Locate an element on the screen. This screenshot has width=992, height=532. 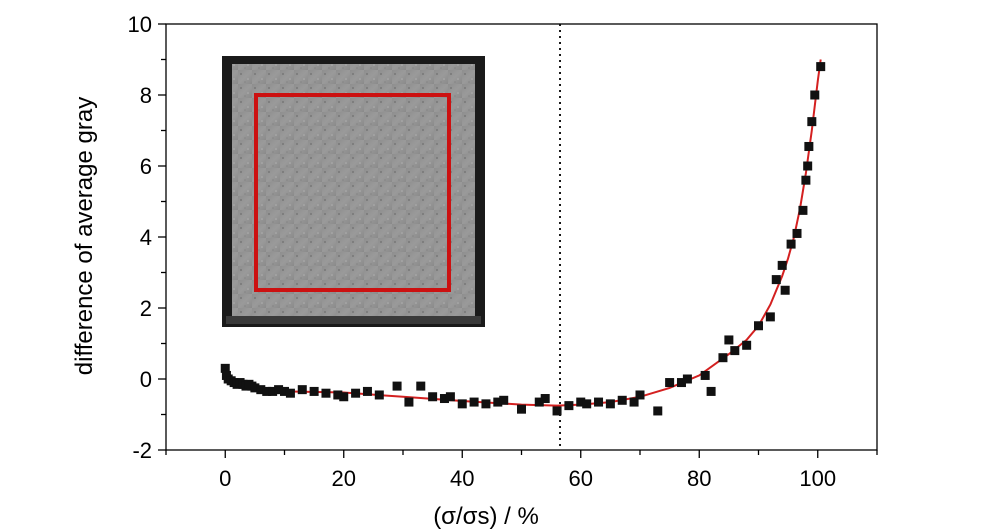
x-tick-label: 0 is located at coordinates (225, 478).